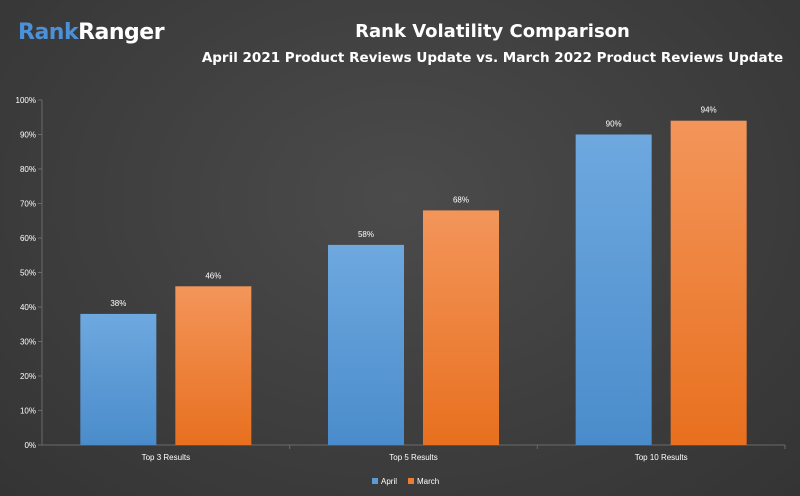 The width and height of the screenshot is (800, 496). I want to click on data-label: 58%, so click(366, 234).